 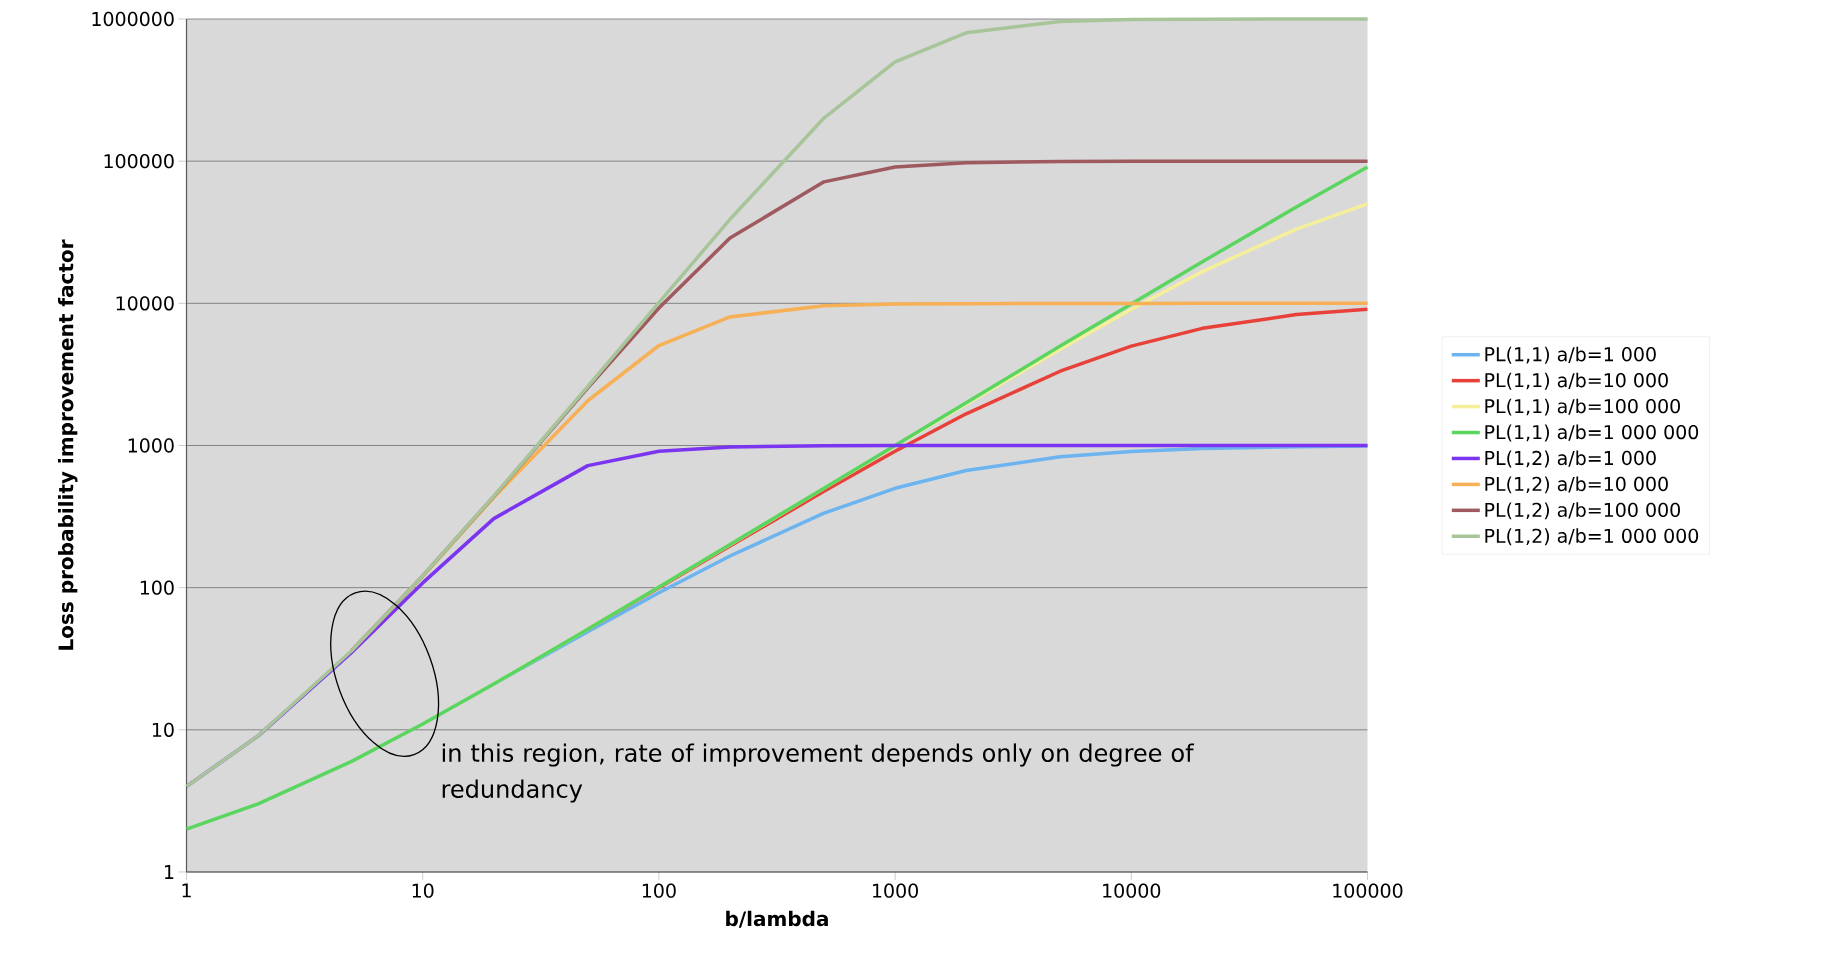 What do you see at coordinates (423, 890) in the screenshot?
I see `x-tick-label: 10` at bounding box center [423, 890].